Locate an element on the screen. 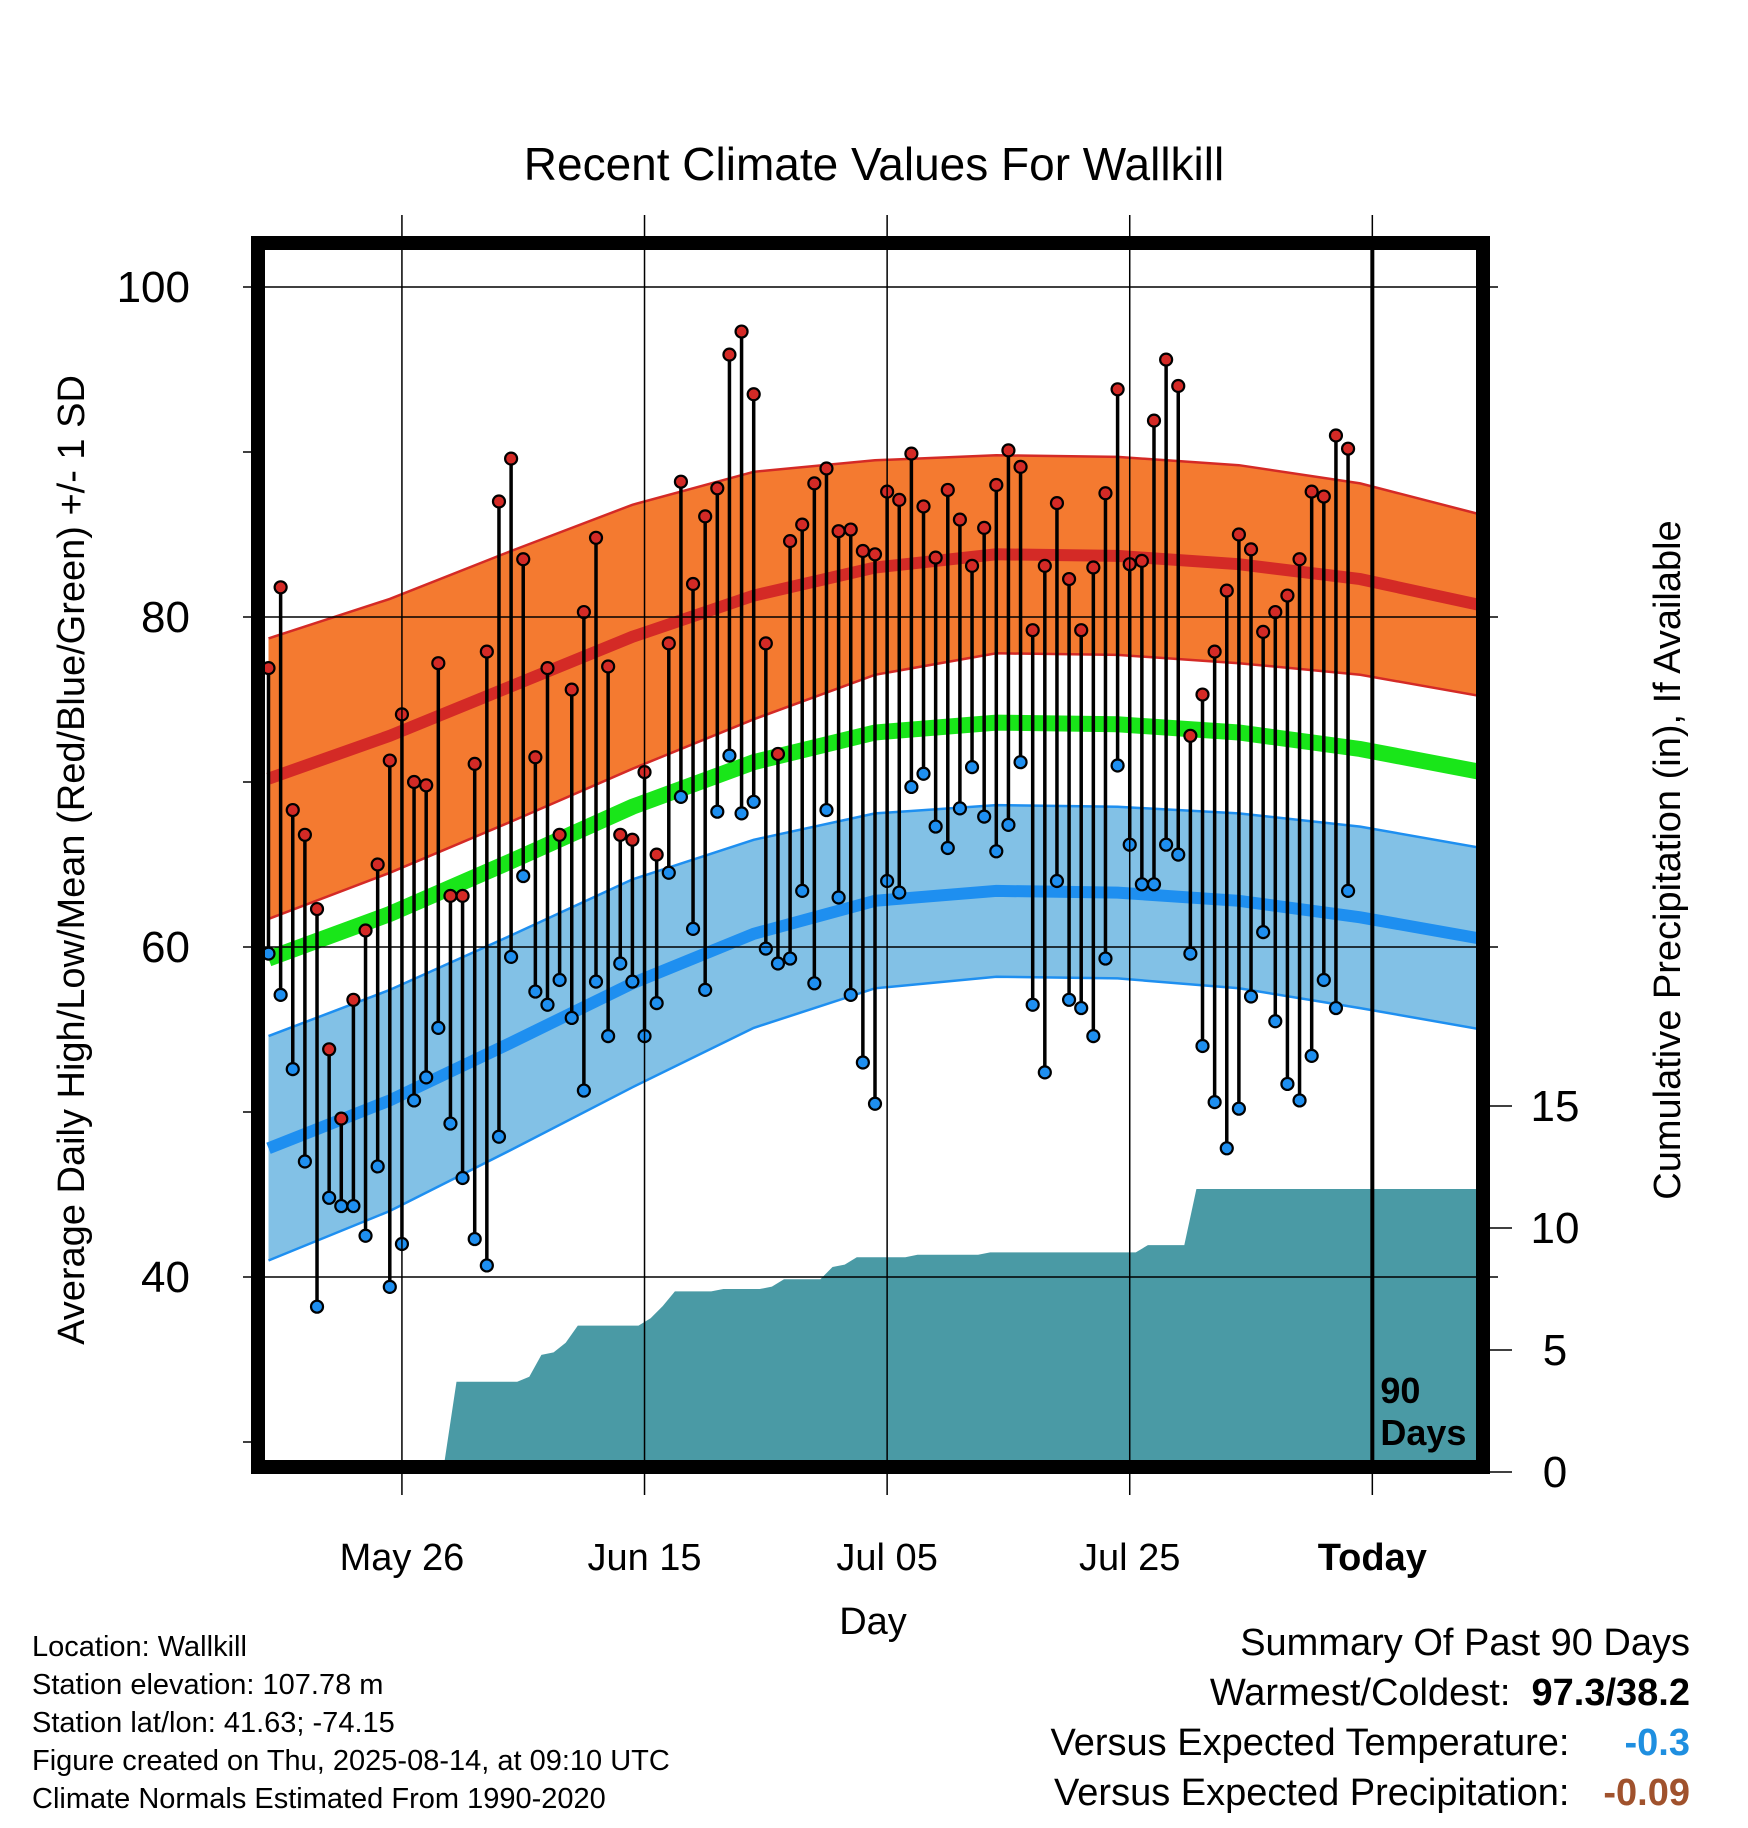  y-tick-label: 80 is located at coordinates (165, 617).